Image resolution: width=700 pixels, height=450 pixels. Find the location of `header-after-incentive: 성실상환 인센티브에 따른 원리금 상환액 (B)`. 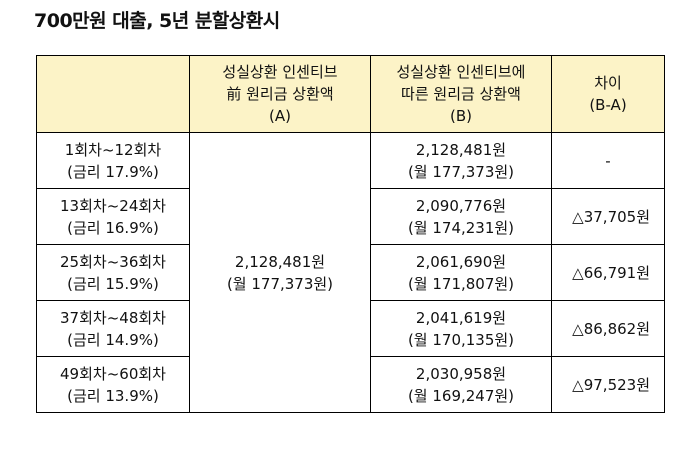

header-after-incentive: 성실상환 인센티브에 따른 원리금 상환액 (B) is located at coordinates (461, 94).